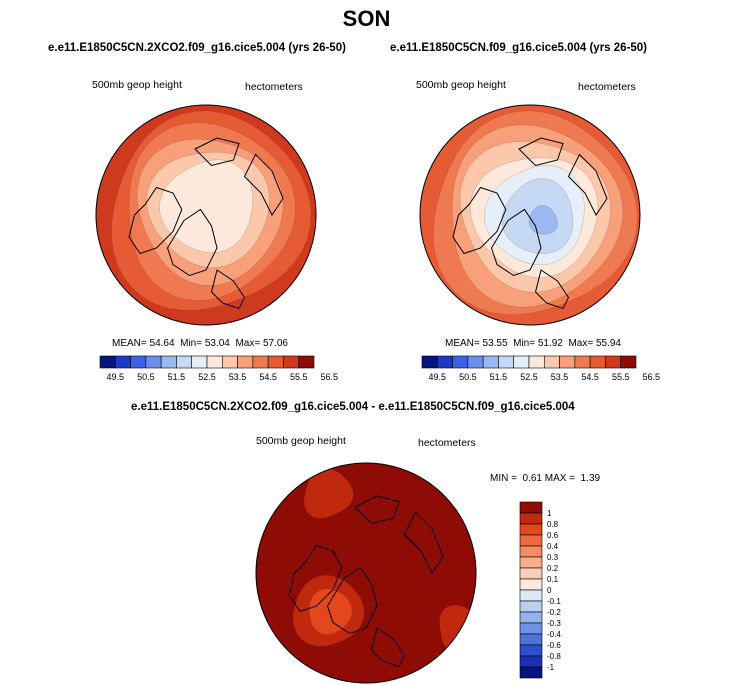 Image resolution: width=733 pixels, height=686 pixels. I want to click on panel2-min-label: Min=, so click(524, 343).